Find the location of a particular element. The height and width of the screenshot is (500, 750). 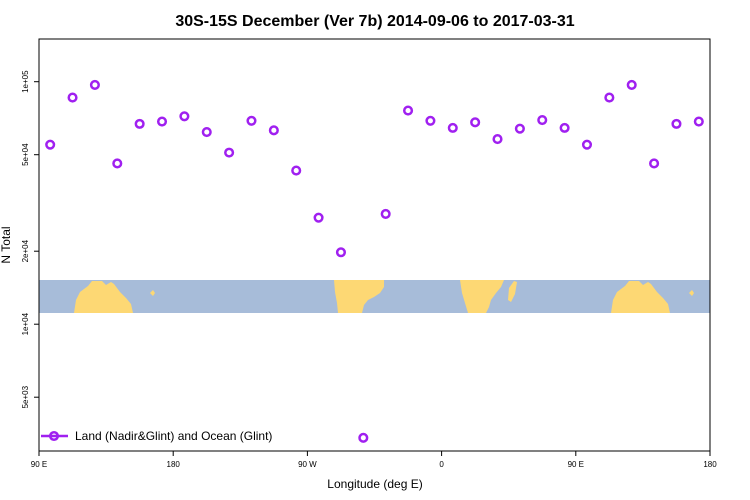

legend-marker is located at coordinates (54, 436).